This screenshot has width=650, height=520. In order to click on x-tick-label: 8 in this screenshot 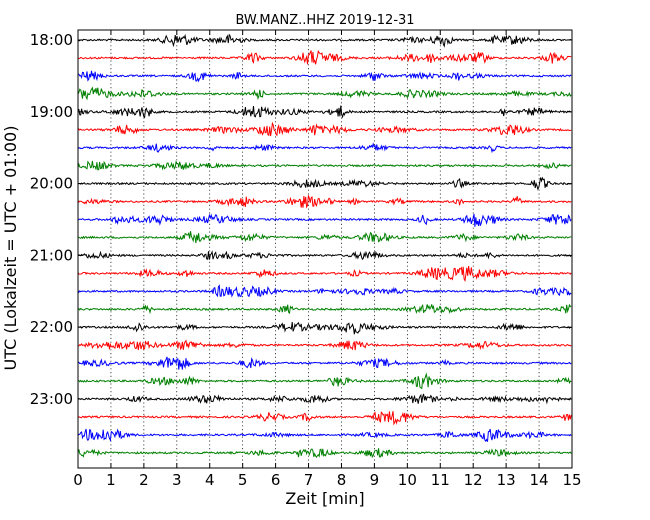, I will do `click(342, 480)`.